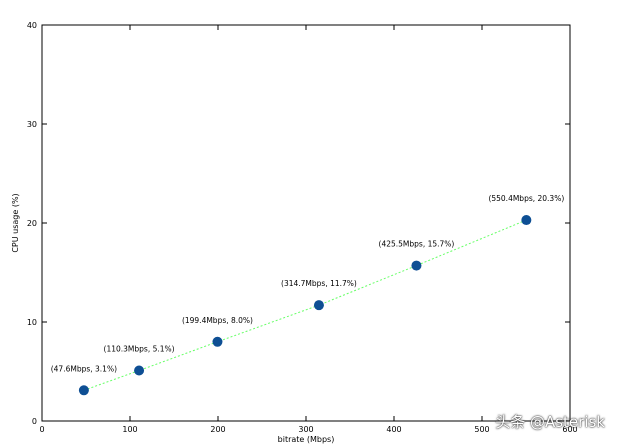 The width and height of the screenshot is (617, 444). Describe the element at coordinates (15, 222) in the screenshot. I see `y-axis-label: CPU usage (%)` at that location.